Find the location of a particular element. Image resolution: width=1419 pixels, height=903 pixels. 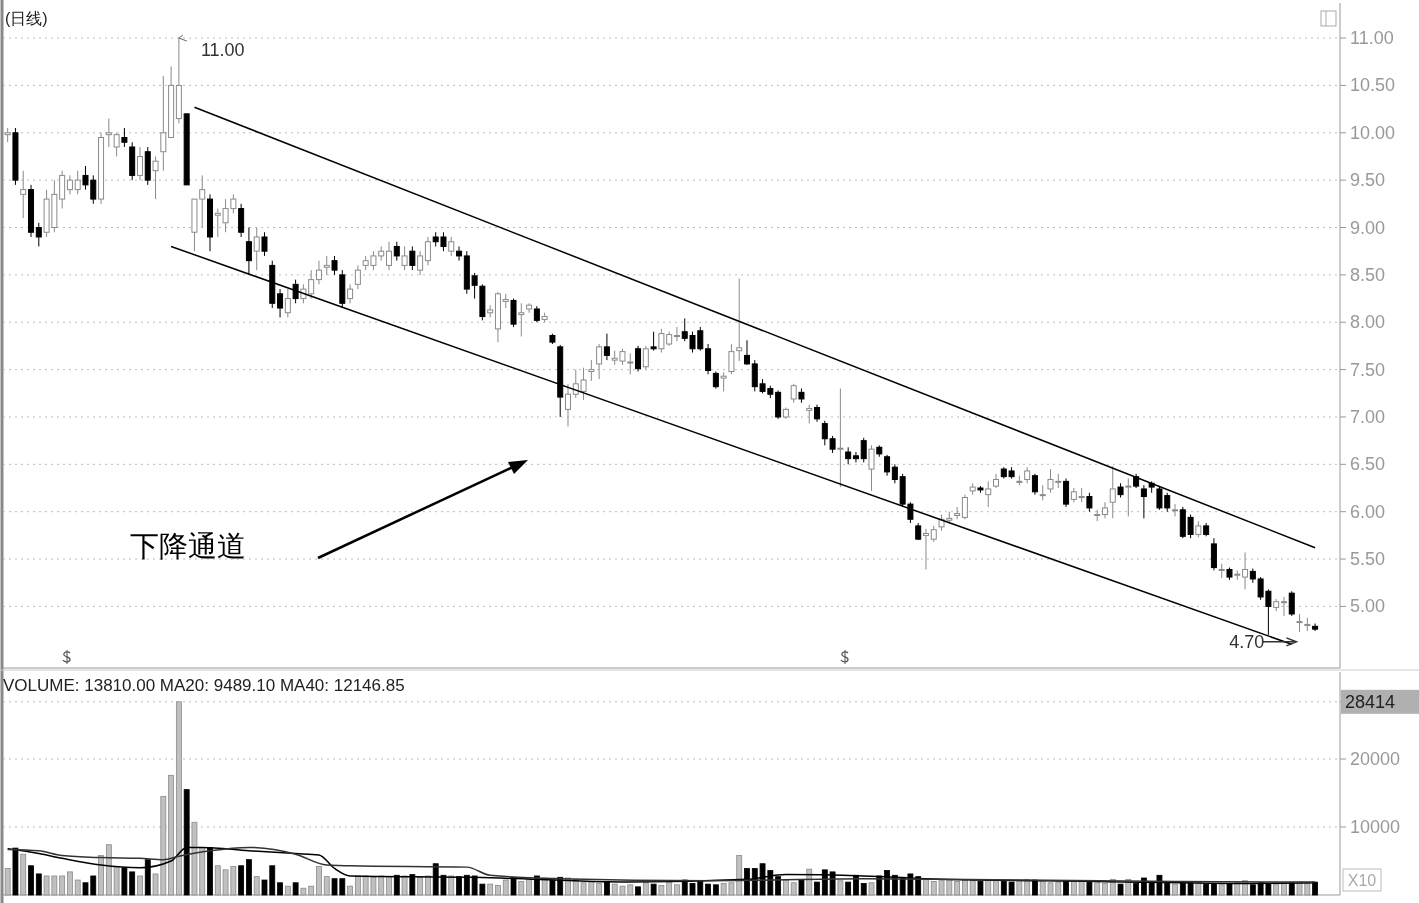

chart-title: VOLUME: 13810.00 MA20: 9489.10 MA40: 12146.85 is located at coordinates (204, 685).